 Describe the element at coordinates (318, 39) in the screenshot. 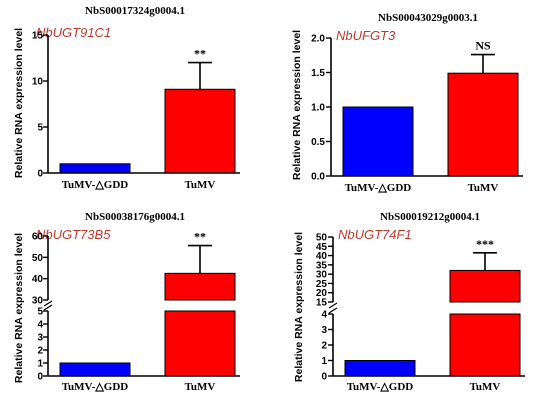

I see `y-tick-label: 2.0` at that location.